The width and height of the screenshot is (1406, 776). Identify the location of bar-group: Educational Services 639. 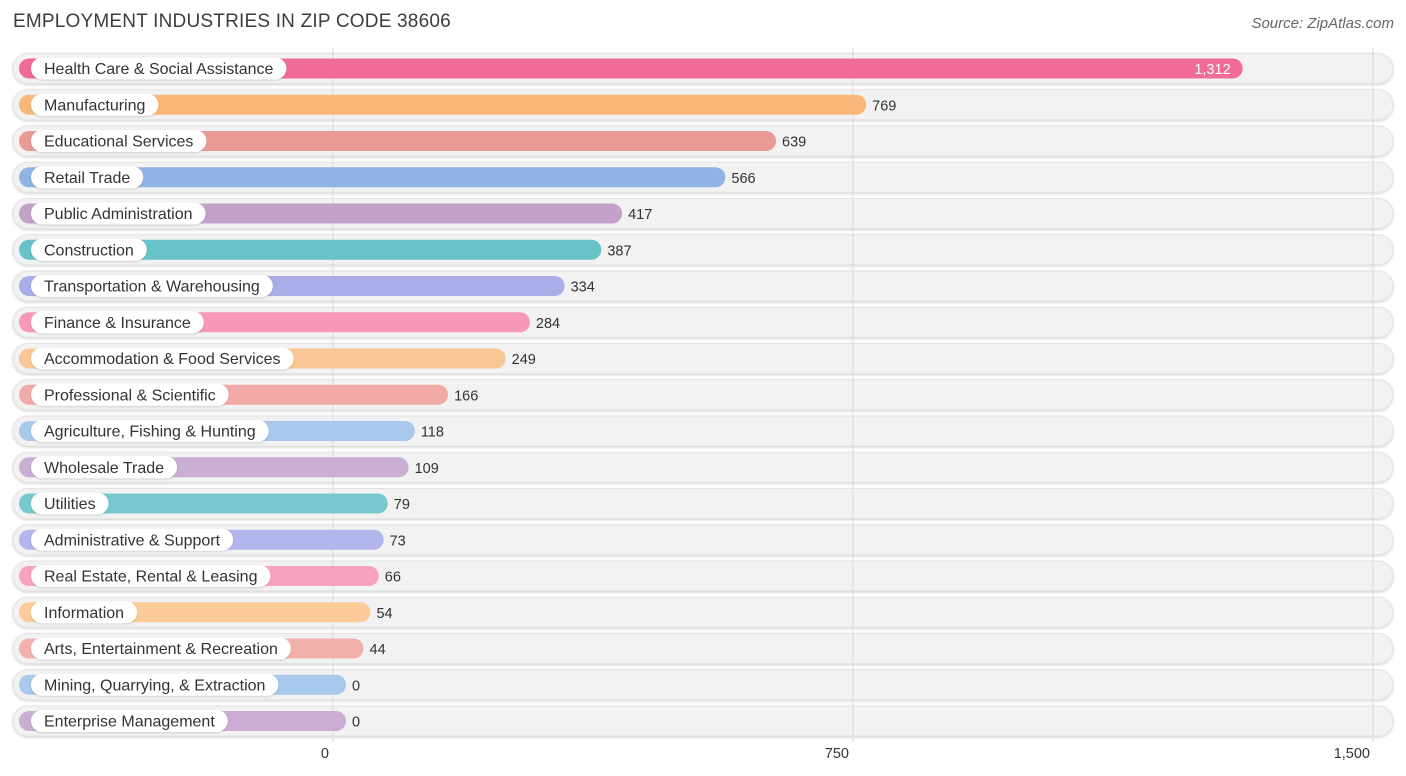
(412, 141).